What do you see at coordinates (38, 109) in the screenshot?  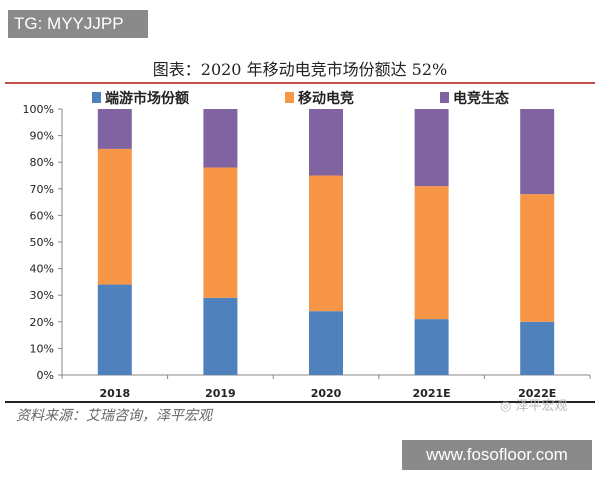 I see `y-tick-label: 100%` at bounding box center [38, 109].